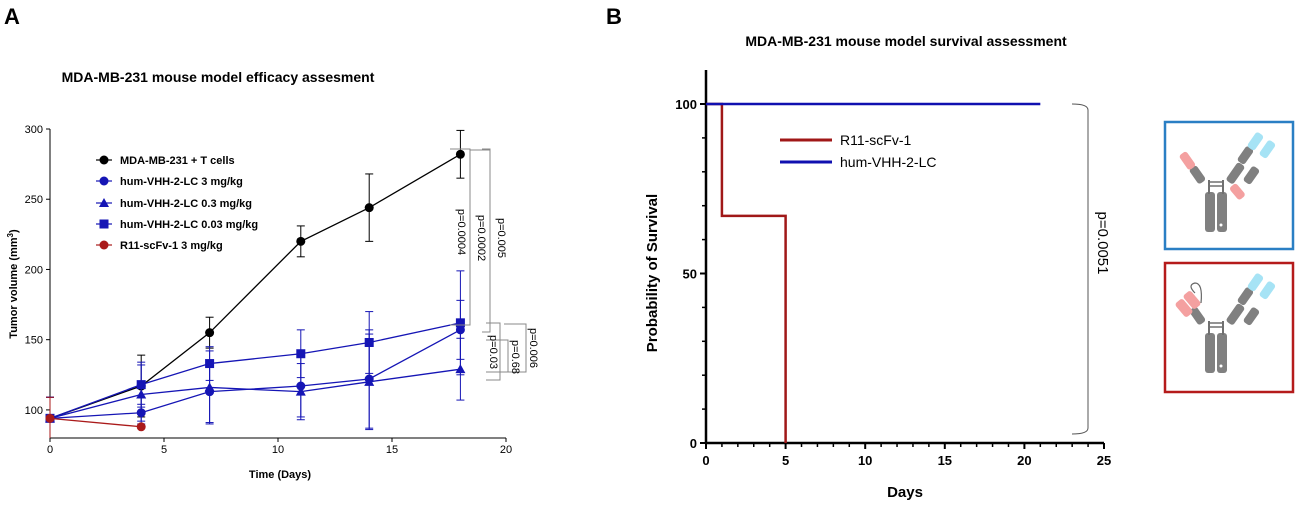 The width and height of the screenshot is (1299, 505). What do you see at coordinates (171, 246) in the screenshot?
I see `legend-label-r11: R11-scFv-1 3 mg/kg` at bounding box center [171, 246].